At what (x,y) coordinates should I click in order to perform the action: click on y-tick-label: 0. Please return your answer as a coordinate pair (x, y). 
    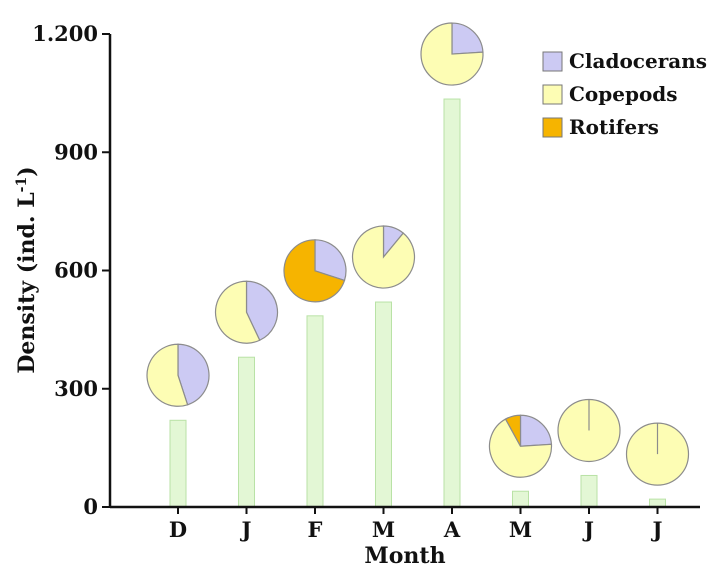
    Looking at the image, I should click on (90, 506).